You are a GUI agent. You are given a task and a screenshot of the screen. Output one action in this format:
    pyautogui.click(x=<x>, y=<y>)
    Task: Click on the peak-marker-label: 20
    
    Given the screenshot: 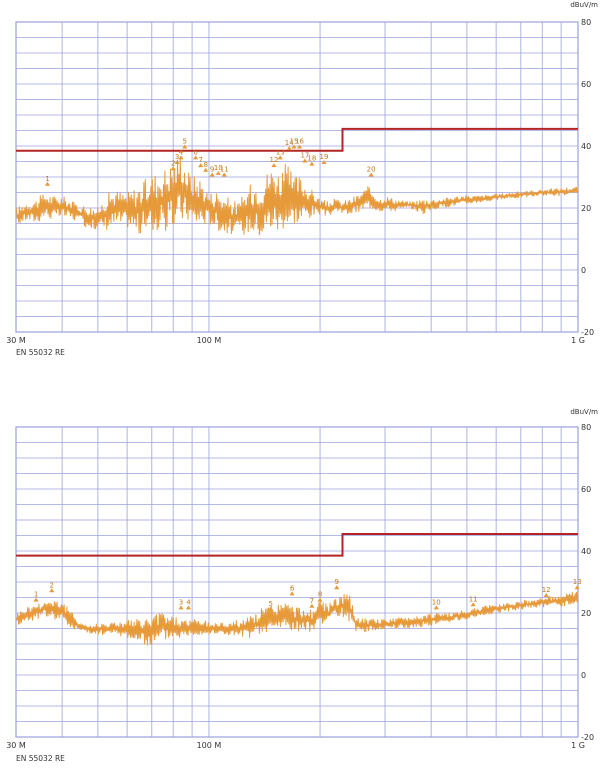 What is the action you would take?
    pyautogui.click(x=371, y=169)
    